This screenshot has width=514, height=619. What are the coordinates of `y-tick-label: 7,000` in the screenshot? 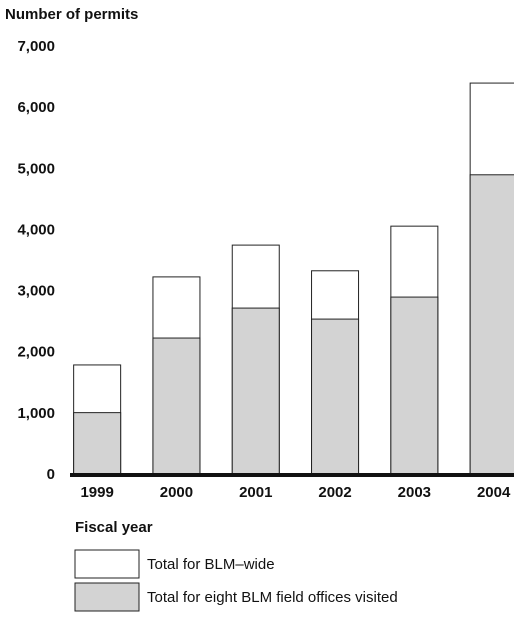 It's located at (36, 46).